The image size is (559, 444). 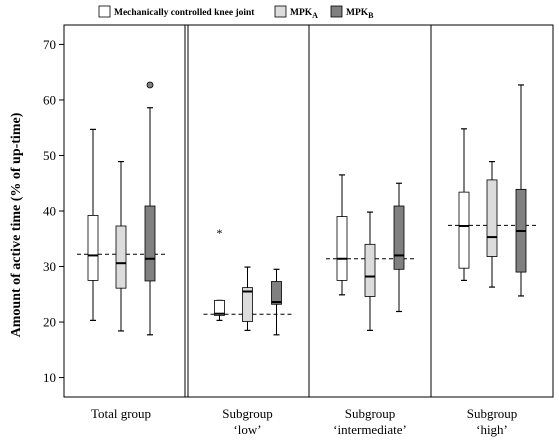 I want to click on y-axis: 10 20 30 40 50 60 70, so click(x=53, y=211).